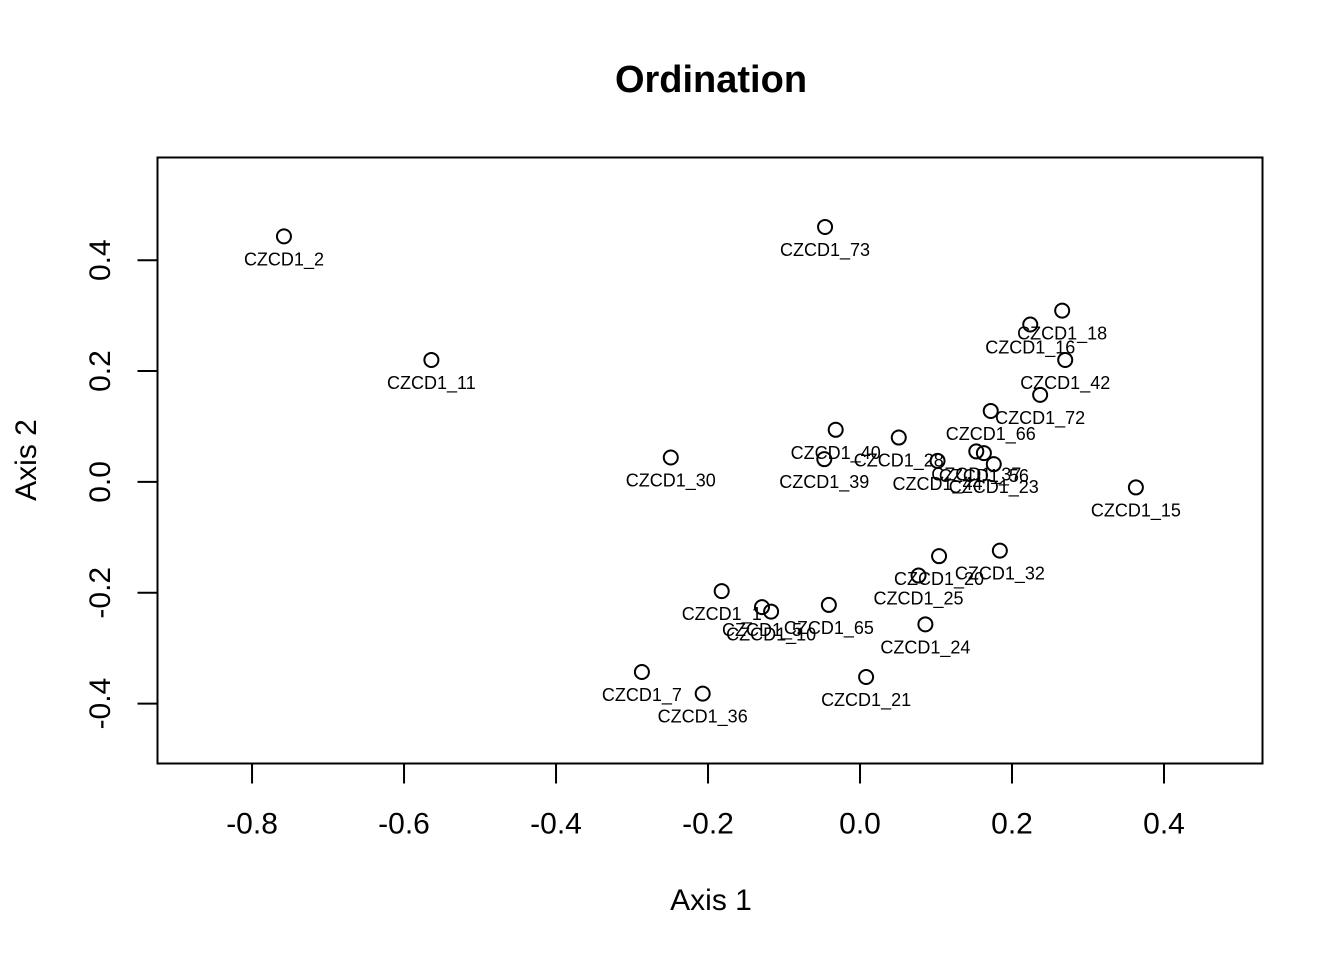 This screenshot has width=1344, height=965. What do you see at coordinates (1040, 418) in the screenshot?
I see `point-label: CZCD1_72` at bounding box center [1040, 418].